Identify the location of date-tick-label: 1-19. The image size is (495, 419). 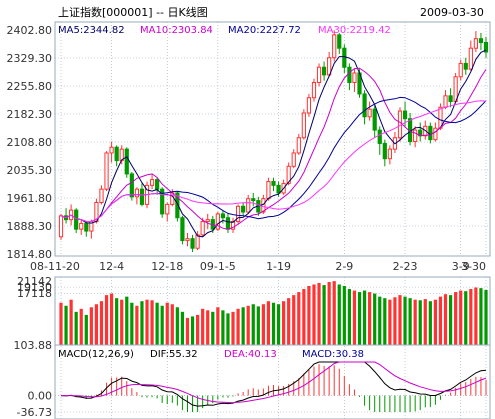
(278, 266).